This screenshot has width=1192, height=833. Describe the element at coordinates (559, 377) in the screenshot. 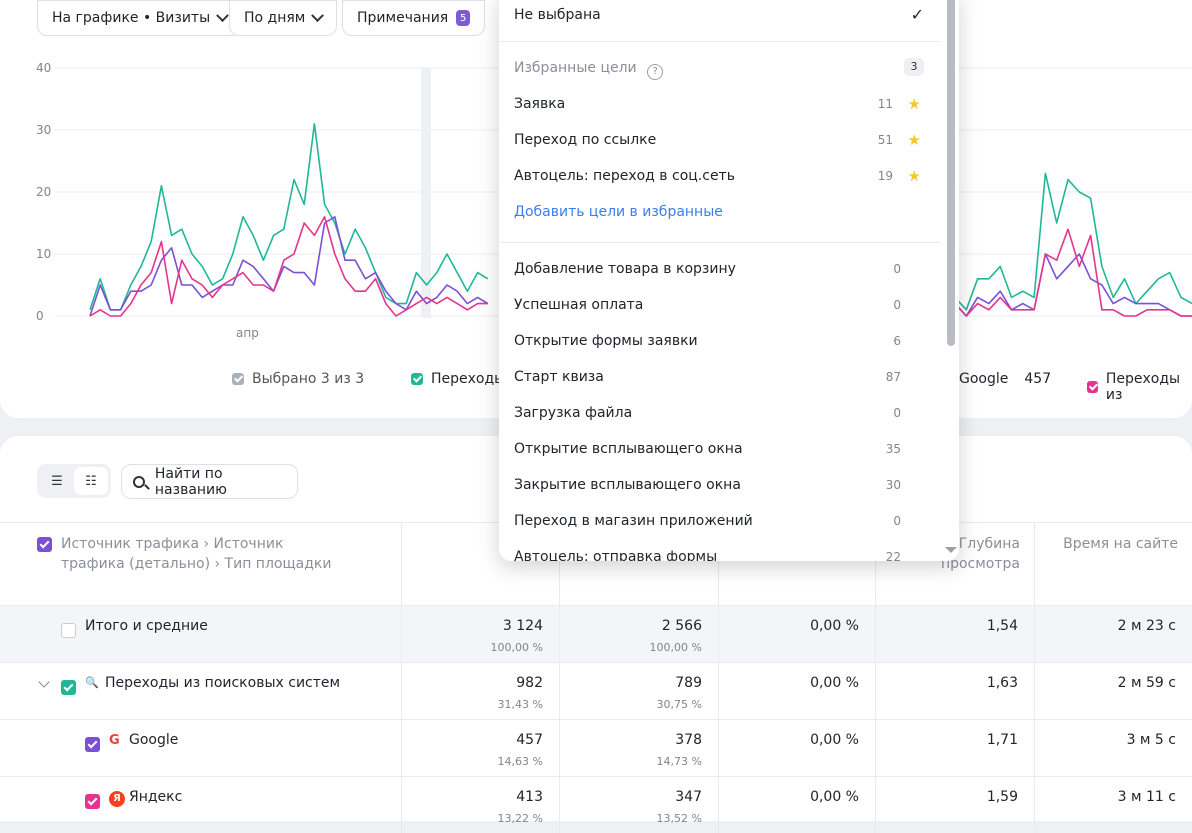

I see `goal-label: Старт квиза` at that location.